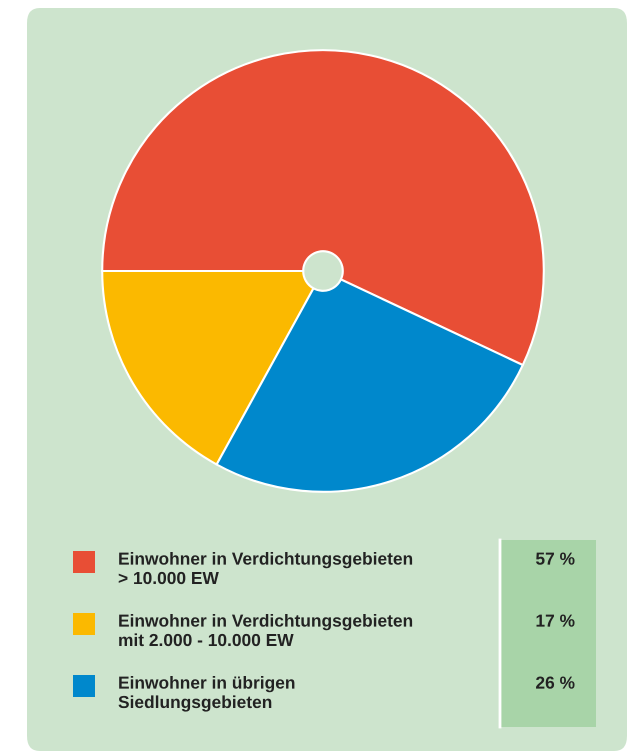  Describe the element at coordinates (206, 694) in the screenshot. I see `legend-label: Einwohner in übrigen Siedlungsgebieten` at that location.